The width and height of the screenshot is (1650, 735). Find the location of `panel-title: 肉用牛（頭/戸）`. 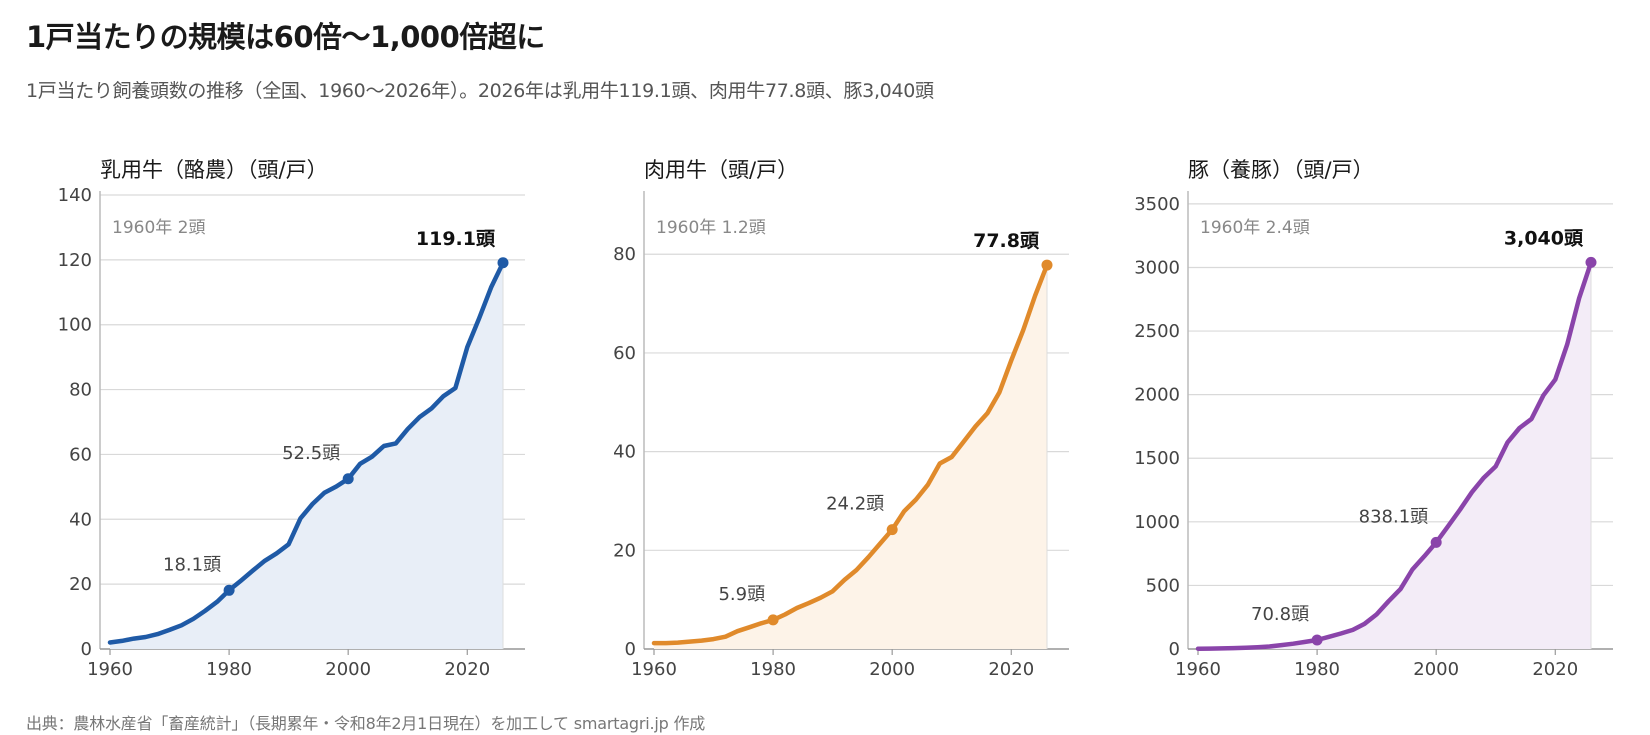

panel-title: 肉用牛（頭/戸） is located at coordinates (721, 170).